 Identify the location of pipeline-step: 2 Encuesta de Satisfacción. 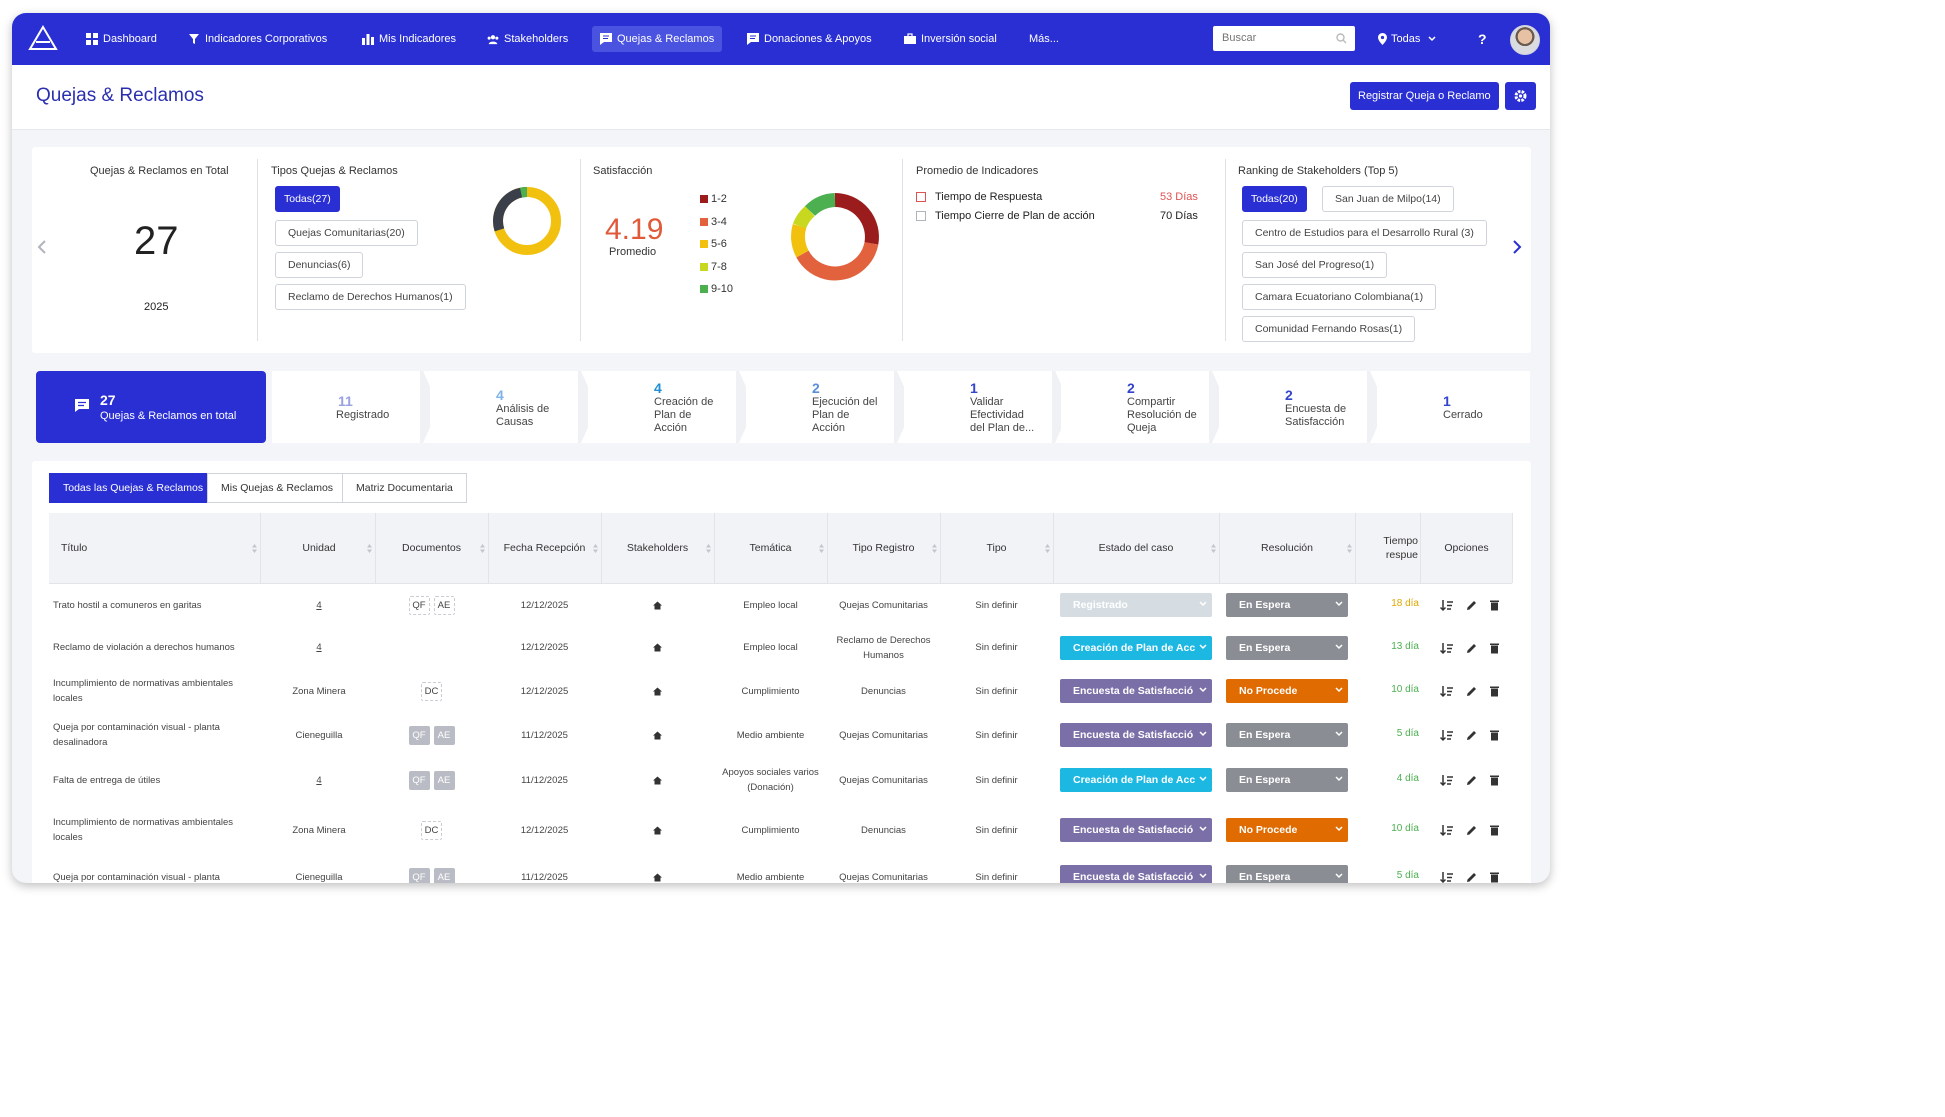
(1303, 407).